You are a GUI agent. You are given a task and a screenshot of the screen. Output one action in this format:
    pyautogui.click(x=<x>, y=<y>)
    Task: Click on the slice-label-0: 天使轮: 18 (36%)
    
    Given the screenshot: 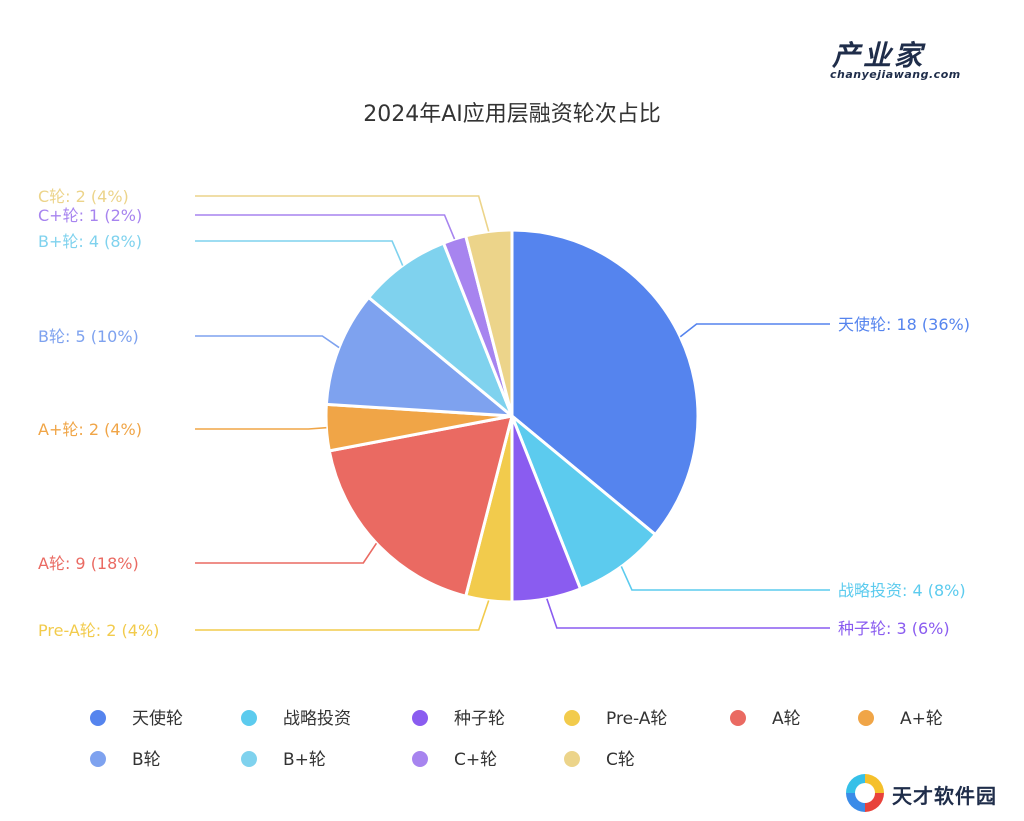 What is the action you would take?
    pyautogui.click(x=904, y=324)
    